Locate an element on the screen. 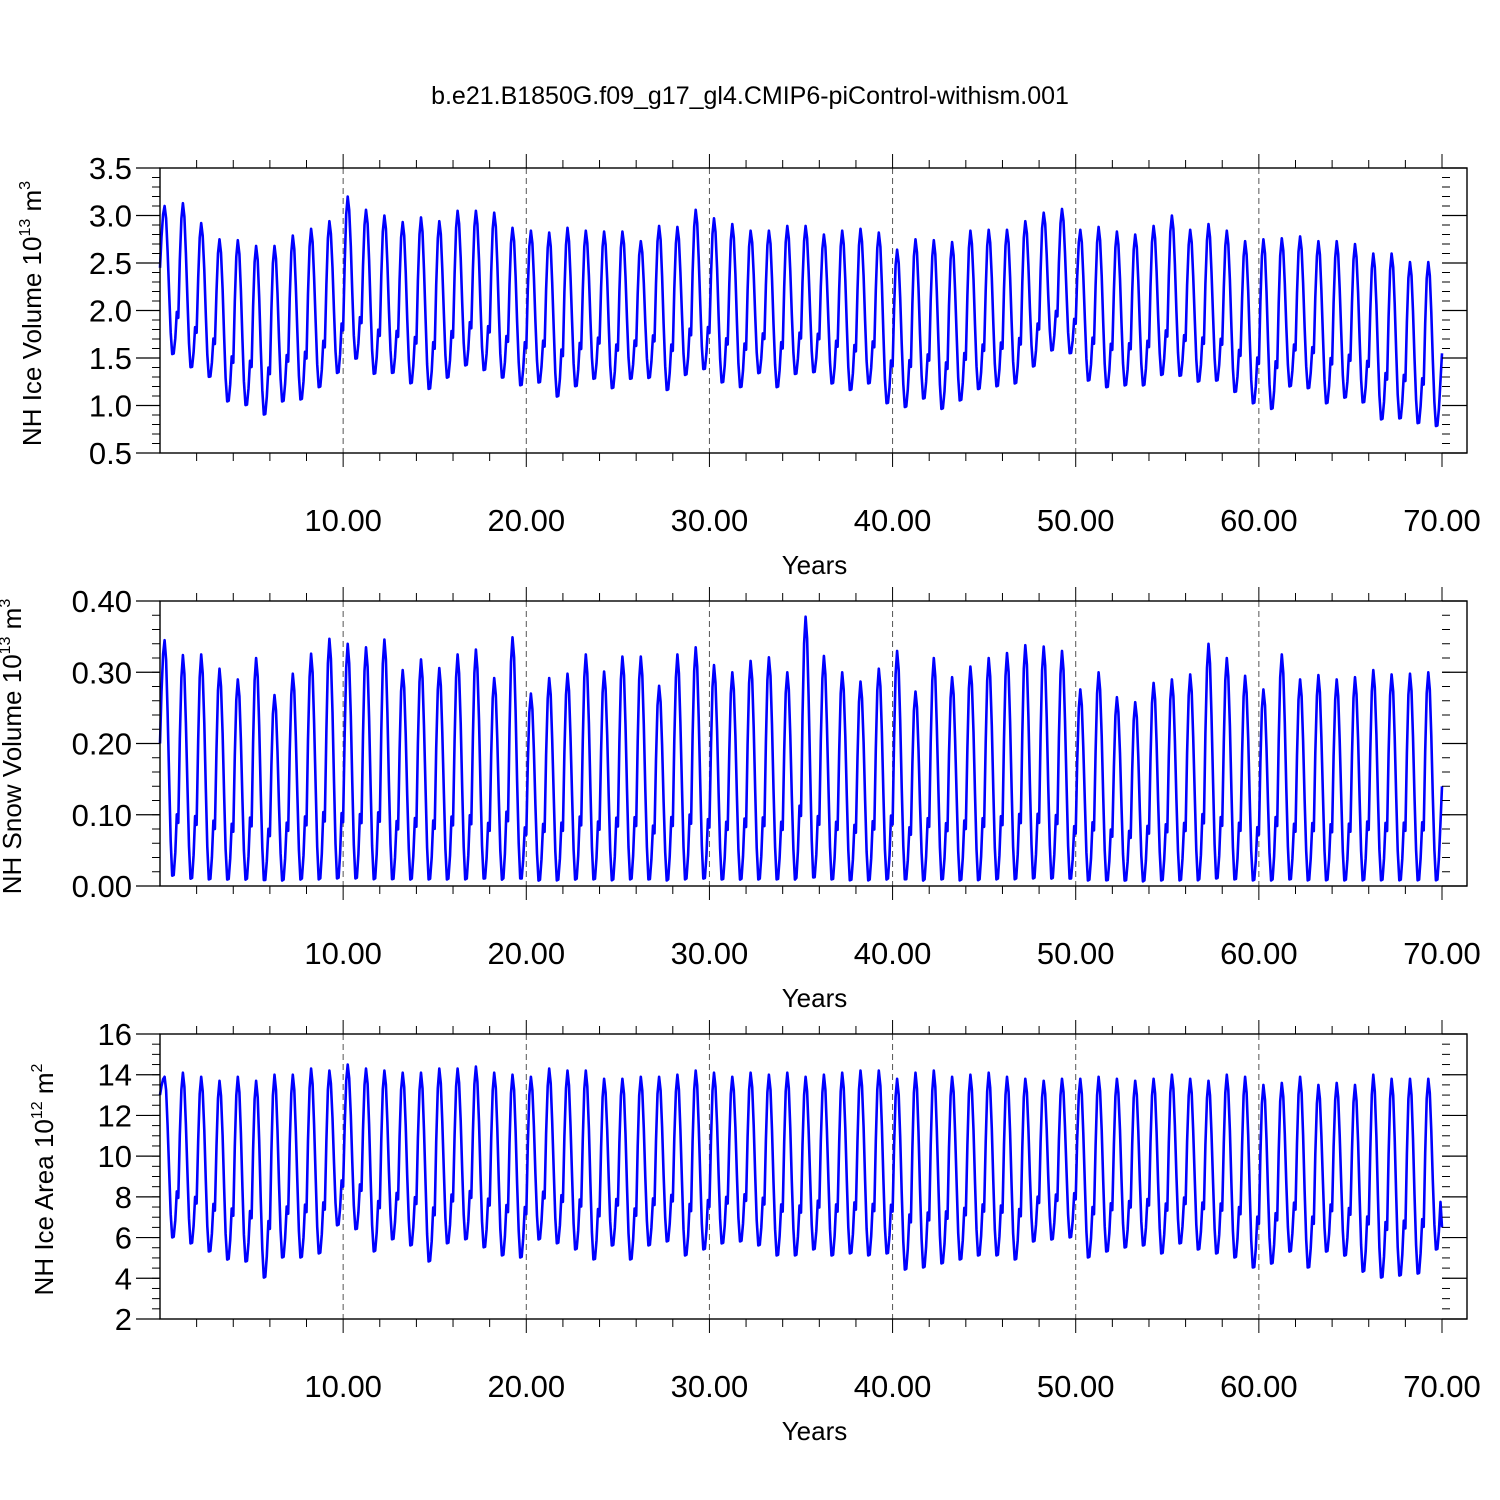 This screenshot has width=1500, height=1500. y-tick-label: 14 is located at coordinates (115, 1075).